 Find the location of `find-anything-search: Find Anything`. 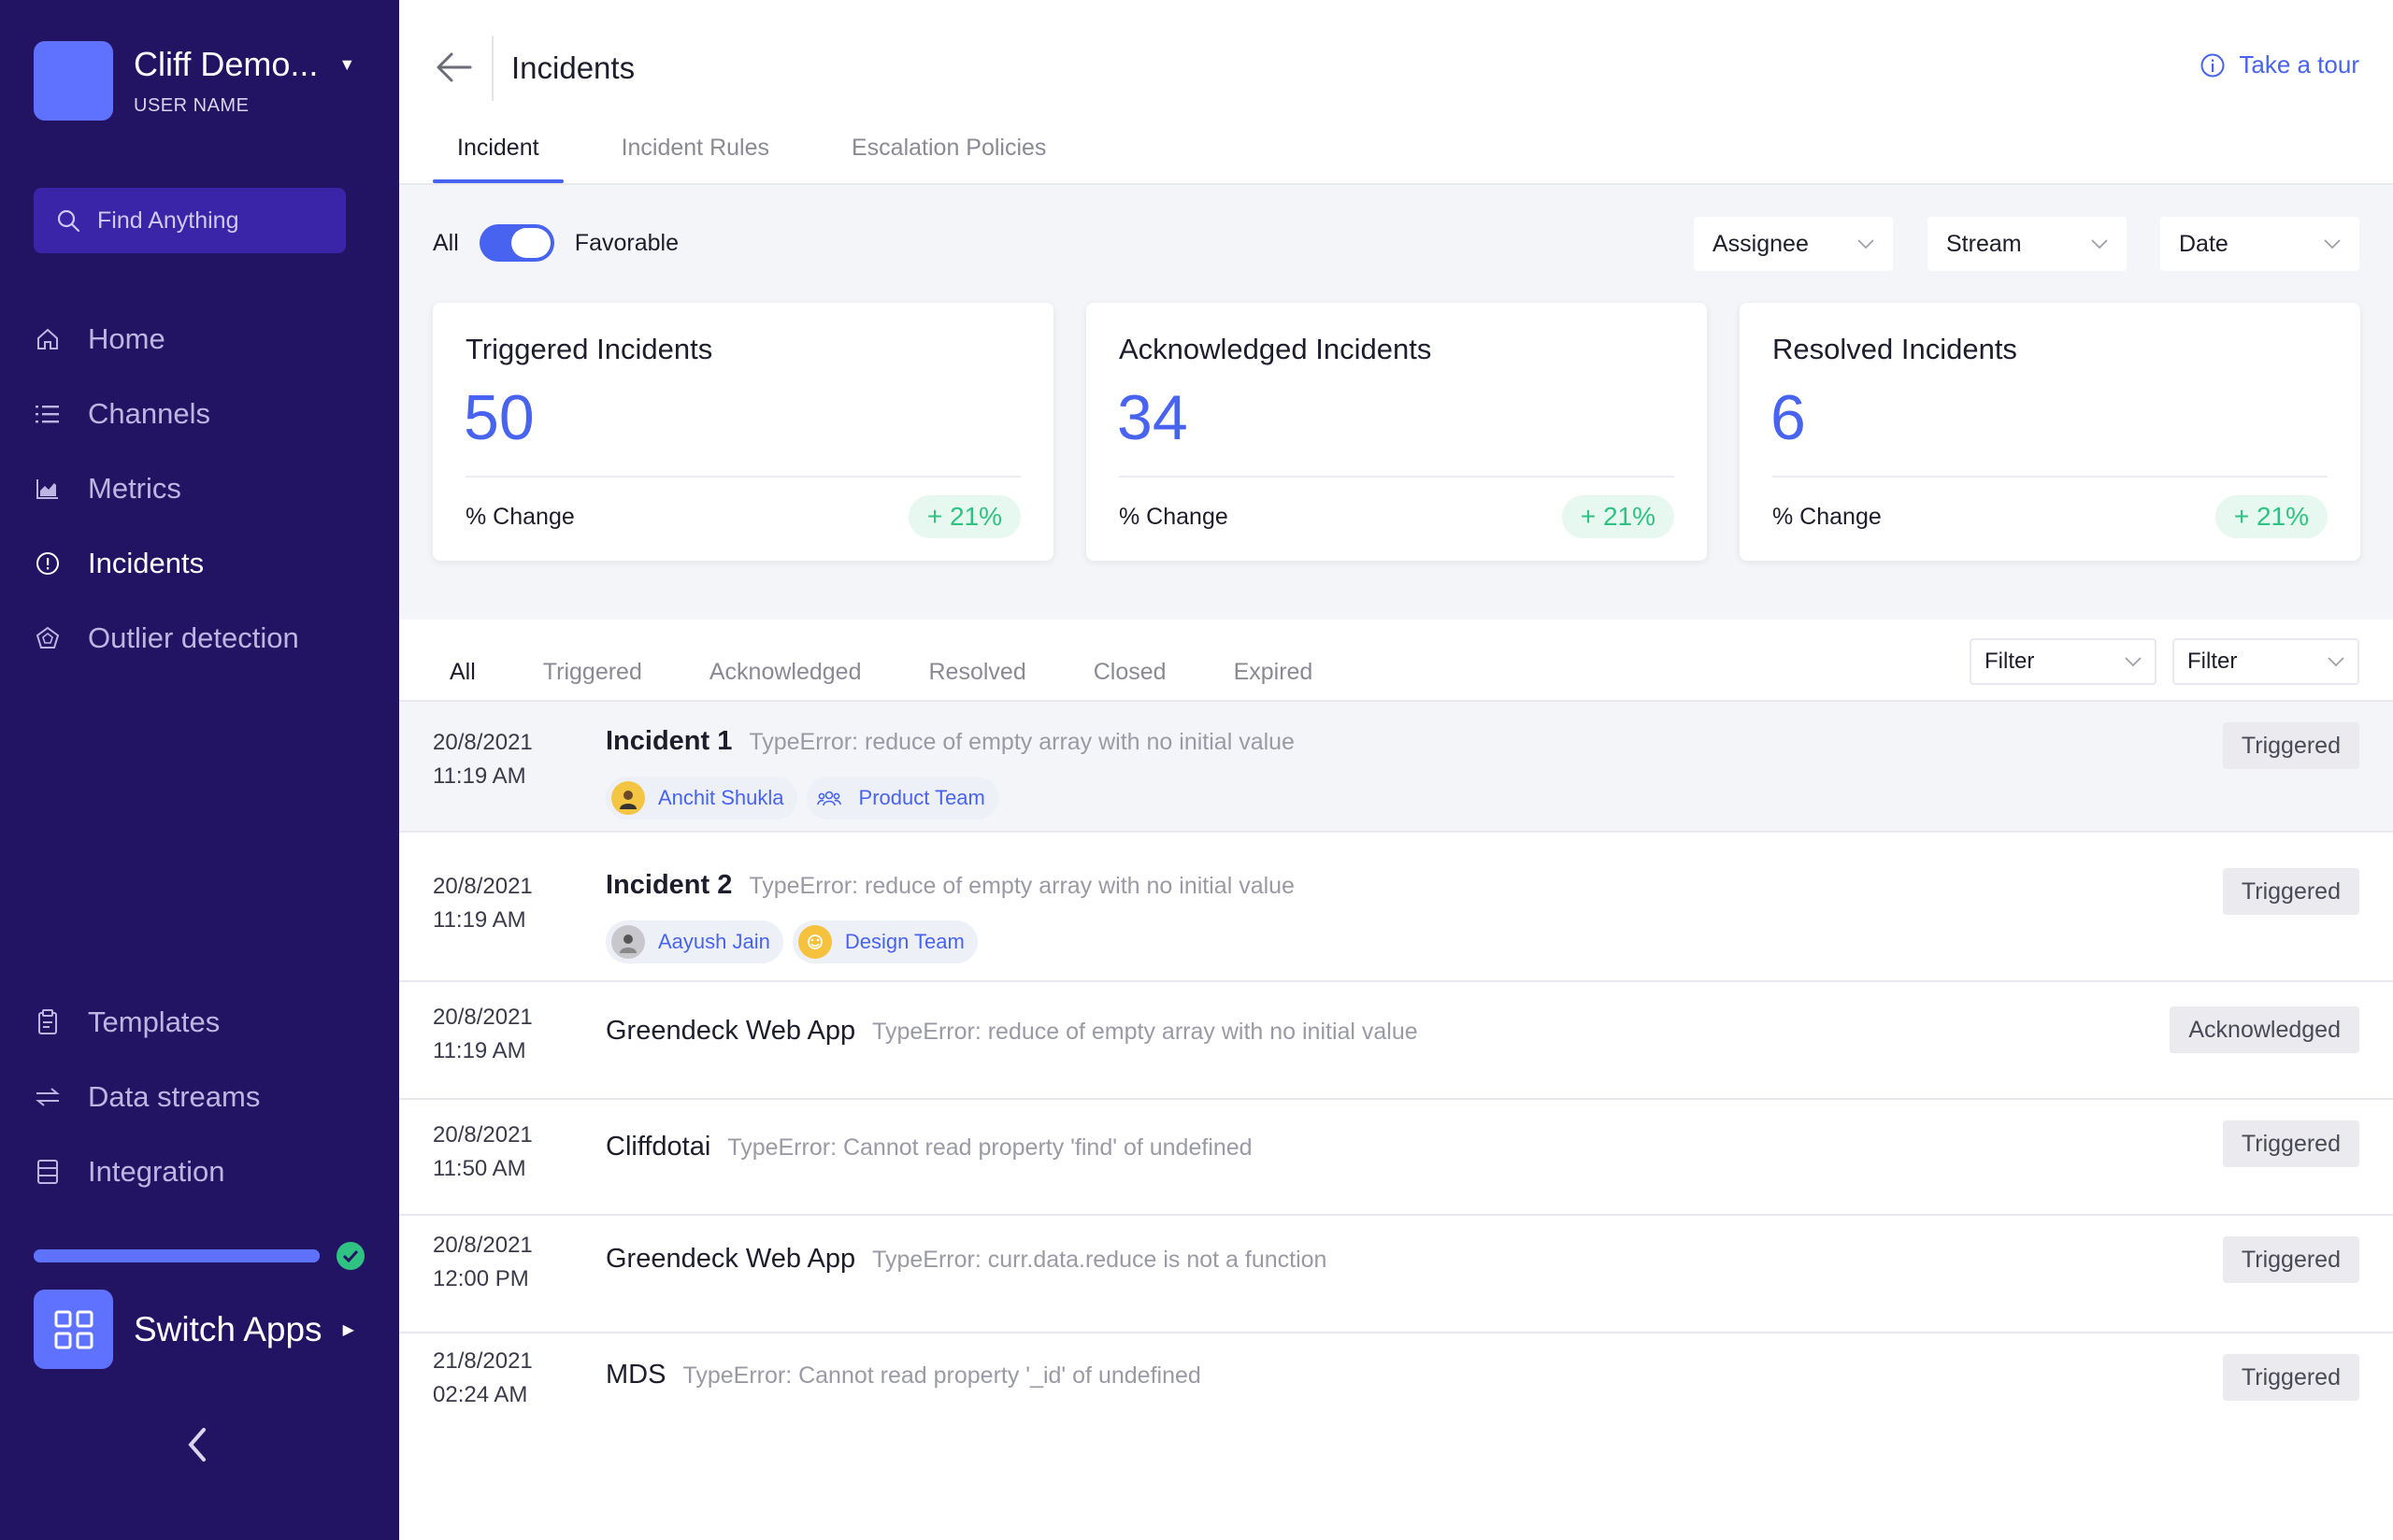

find-anything-search: Find Anything is located at coordinates (190, 220).